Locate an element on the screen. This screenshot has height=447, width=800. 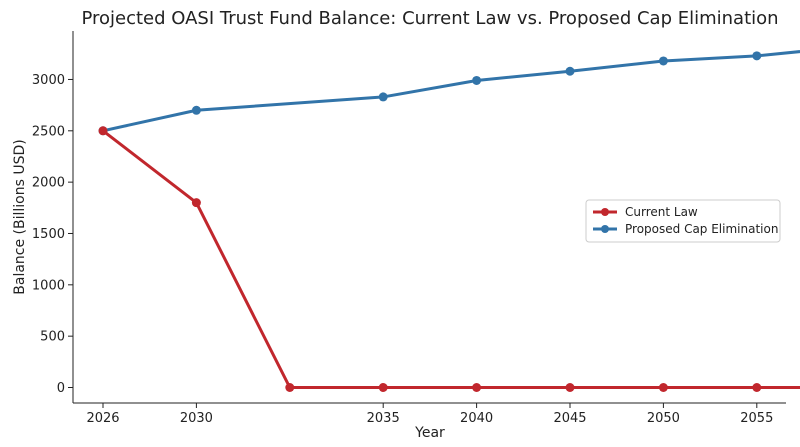
y-tick-label: 2500 is located at coordinates (48, 131).